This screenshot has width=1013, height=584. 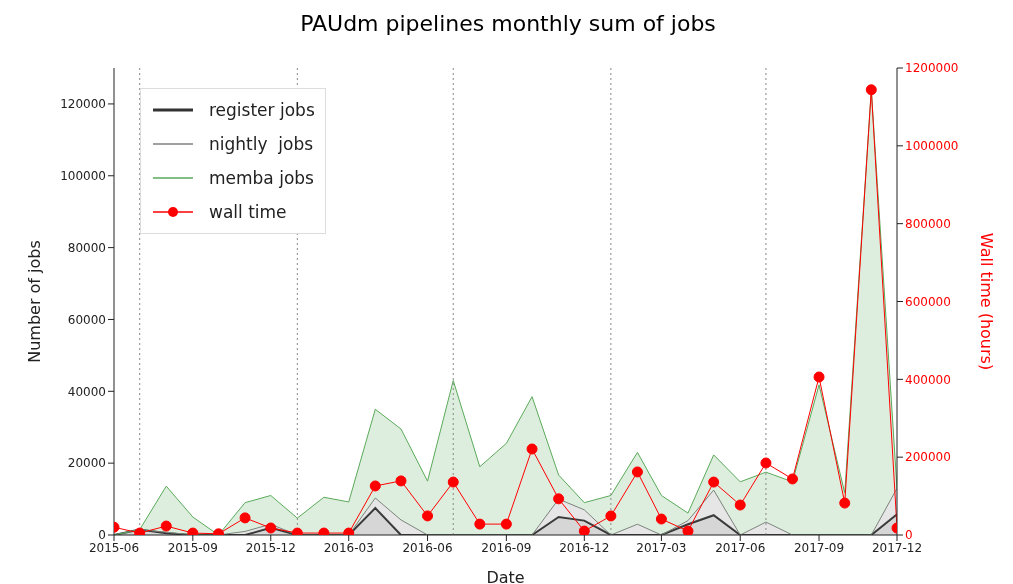 I want to click on y-tick-label: 120000, so click(x=83, y=104).